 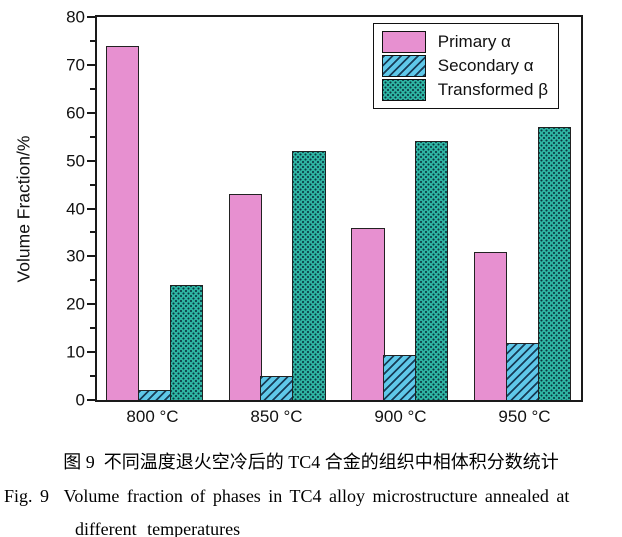 What do you see at coordinates (75, 17) in the screenshot?
I see `y-tick-label: 80` at bounding box center [75, 17].